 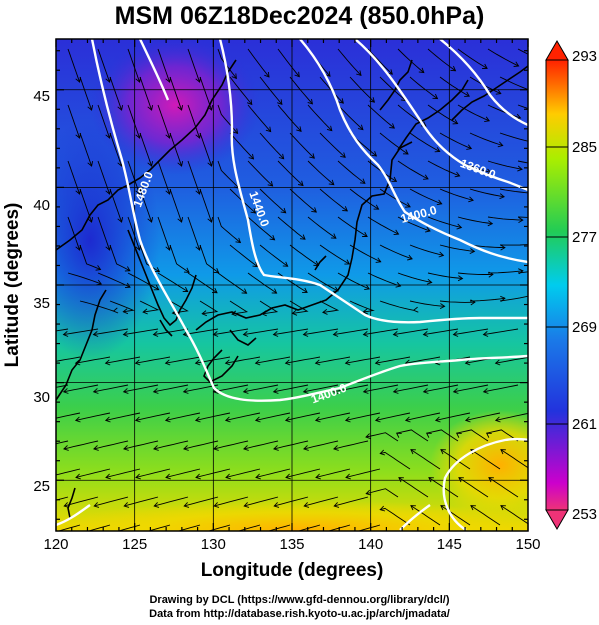 What do you see at coordinates (571, 285) in the screenshot?
I see `colorbar: 293 285 277 269 261 253` at bounding box center [571, 285].